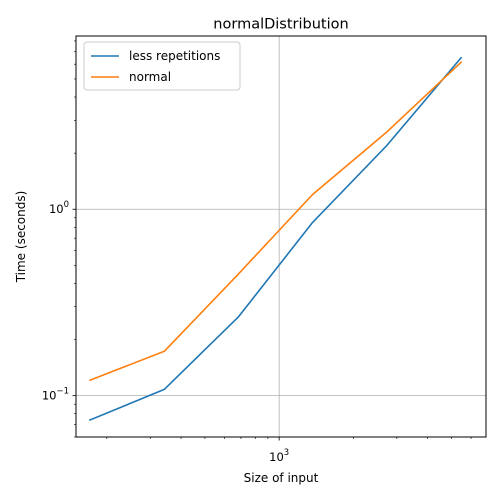 This screenshot has width=500, height=500. What do you see at coordinates (281, 478) in the screenshot?
I see `x-axis-label: Size of input` at bounding box center [281, 478].